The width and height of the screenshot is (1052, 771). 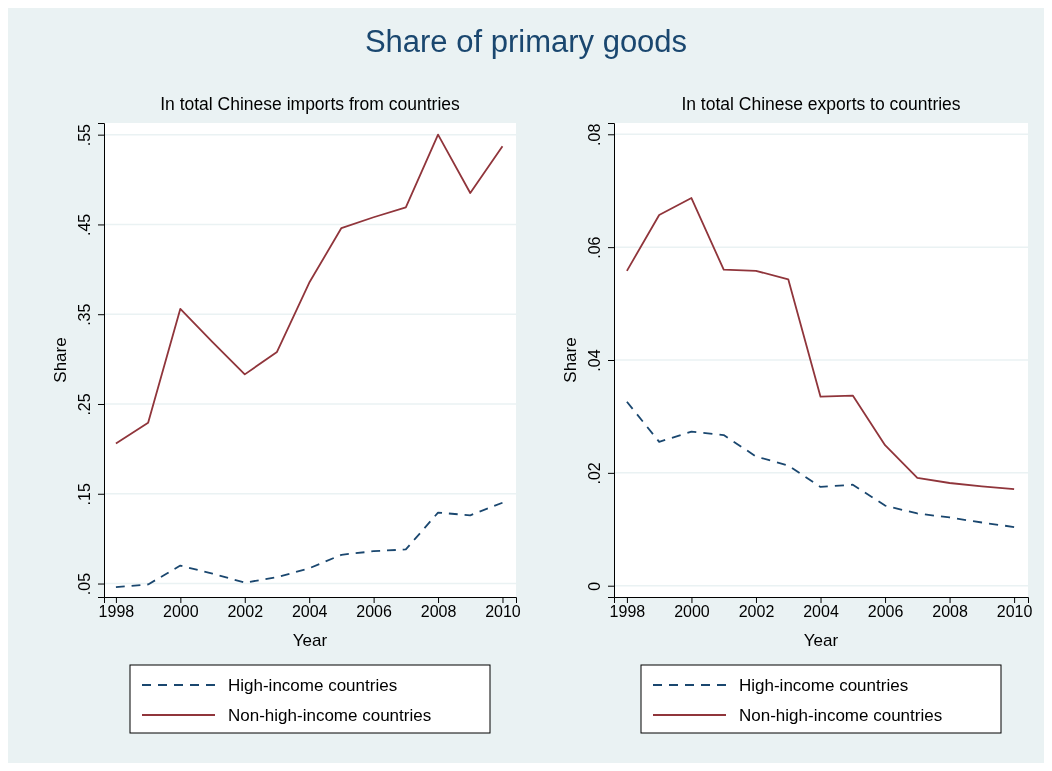 I want to click on chart-title: In total Chinese exports to countries, so click(x=821, y=104).